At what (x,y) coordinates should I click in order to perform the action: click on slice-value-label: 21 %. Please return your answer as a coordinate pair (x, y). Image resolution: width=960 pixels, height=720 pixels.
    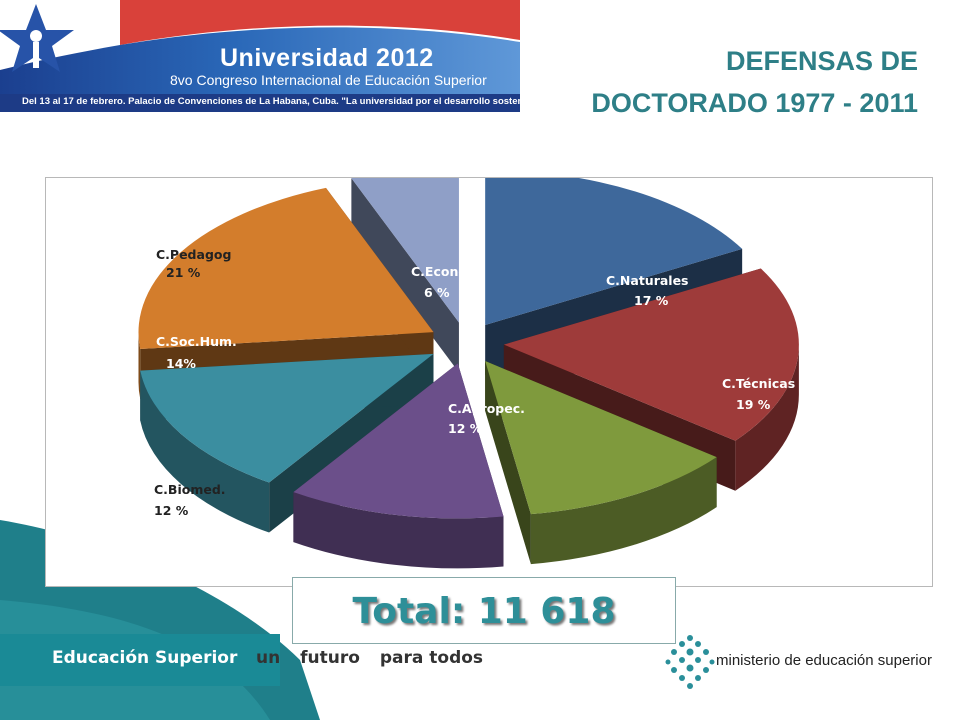
    Looking at the image, I should click on (183, 272).